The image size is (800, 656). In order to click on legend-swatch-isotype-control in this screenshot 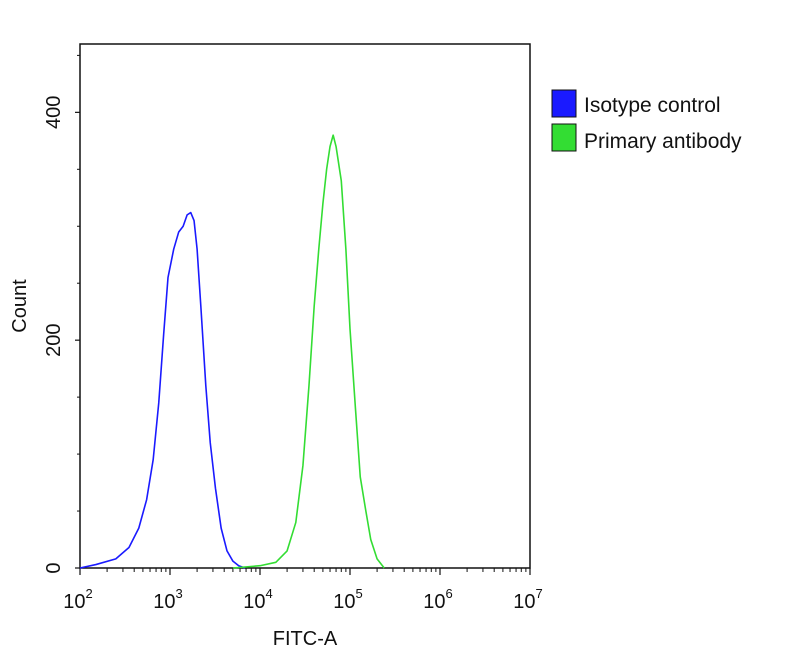, I will do `click(564, 103)`.